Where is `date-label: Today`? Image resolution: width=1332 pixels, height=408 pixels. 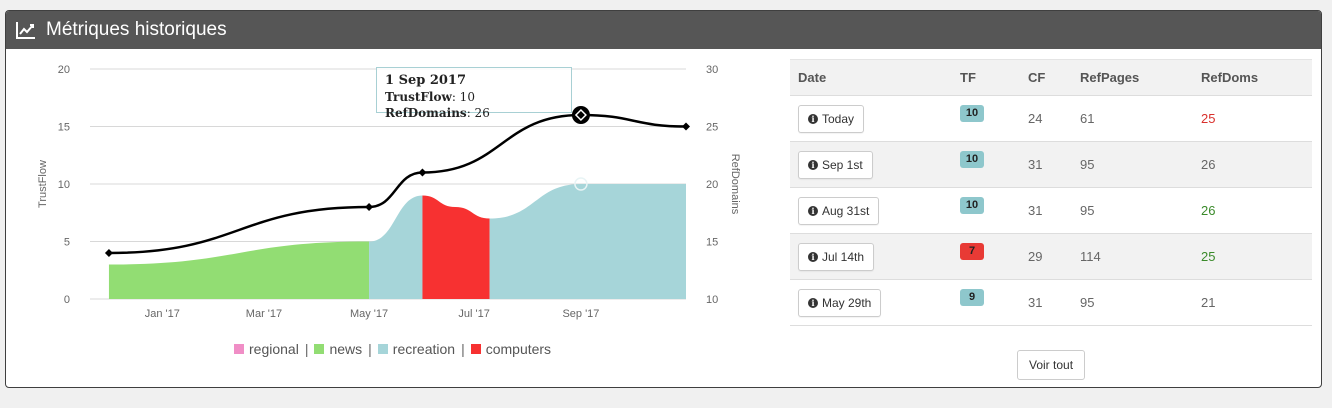
date-label: Today is located at coordinates (838, 118).